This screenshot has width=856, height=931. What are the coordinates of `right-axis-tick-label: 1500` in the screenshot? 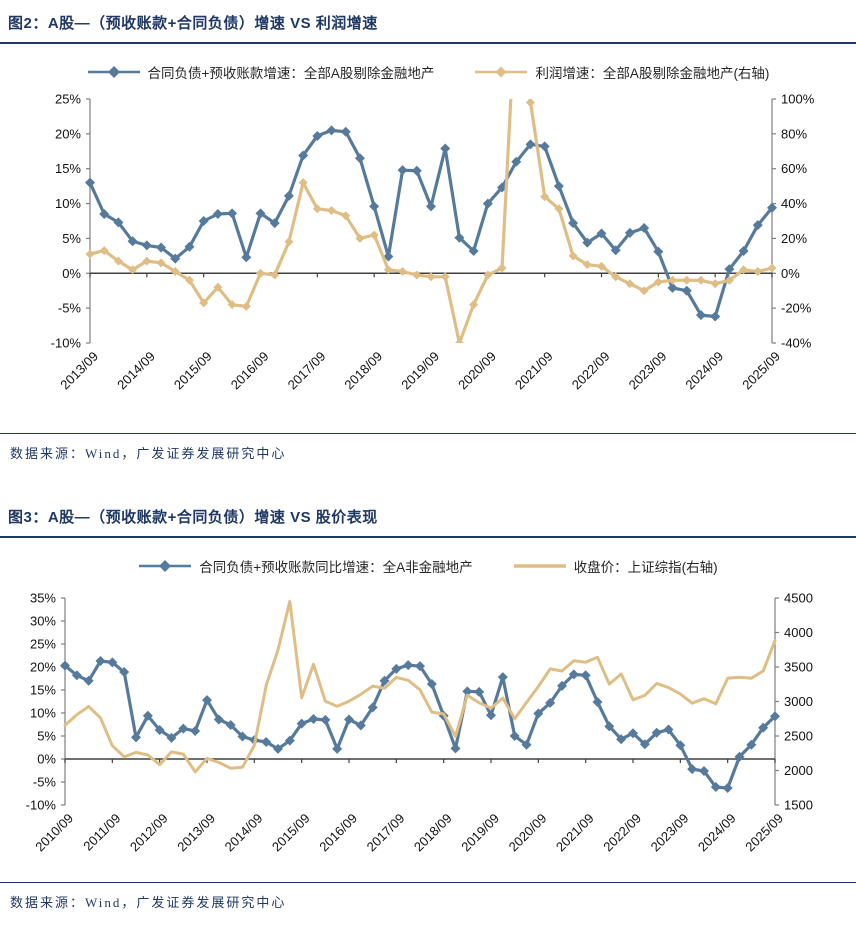 It's located at (798, 805).